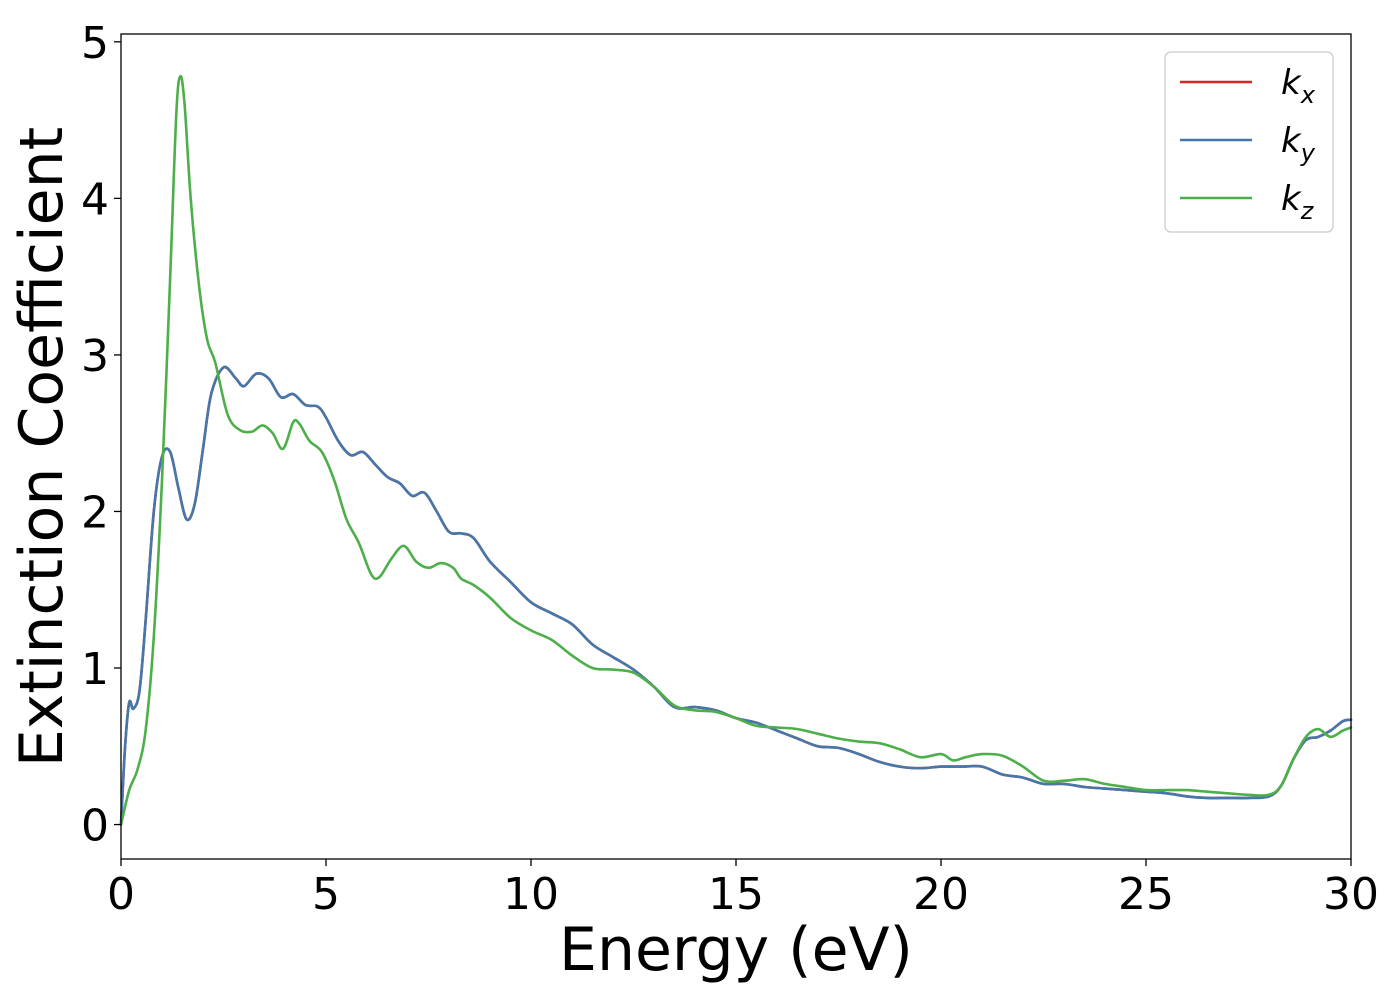 The width and height of the screenshot is (1400, 1000). I want to click on y-tick-label: 1, so click(95, 669).